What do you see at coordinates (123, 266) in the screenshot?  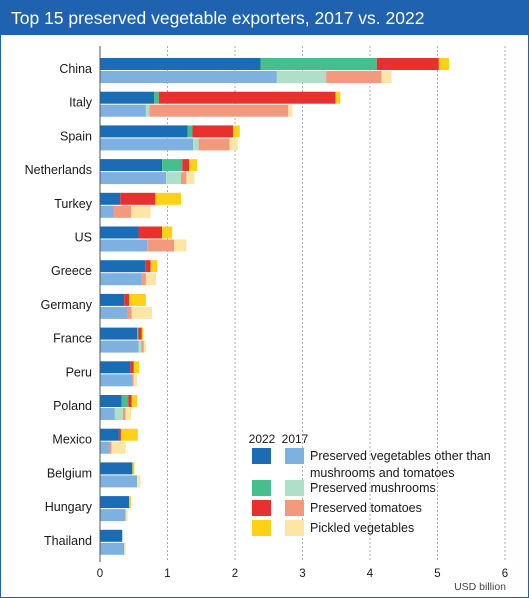 I see `bar-greece-2022-seg0` at bounding box center [123, 266].